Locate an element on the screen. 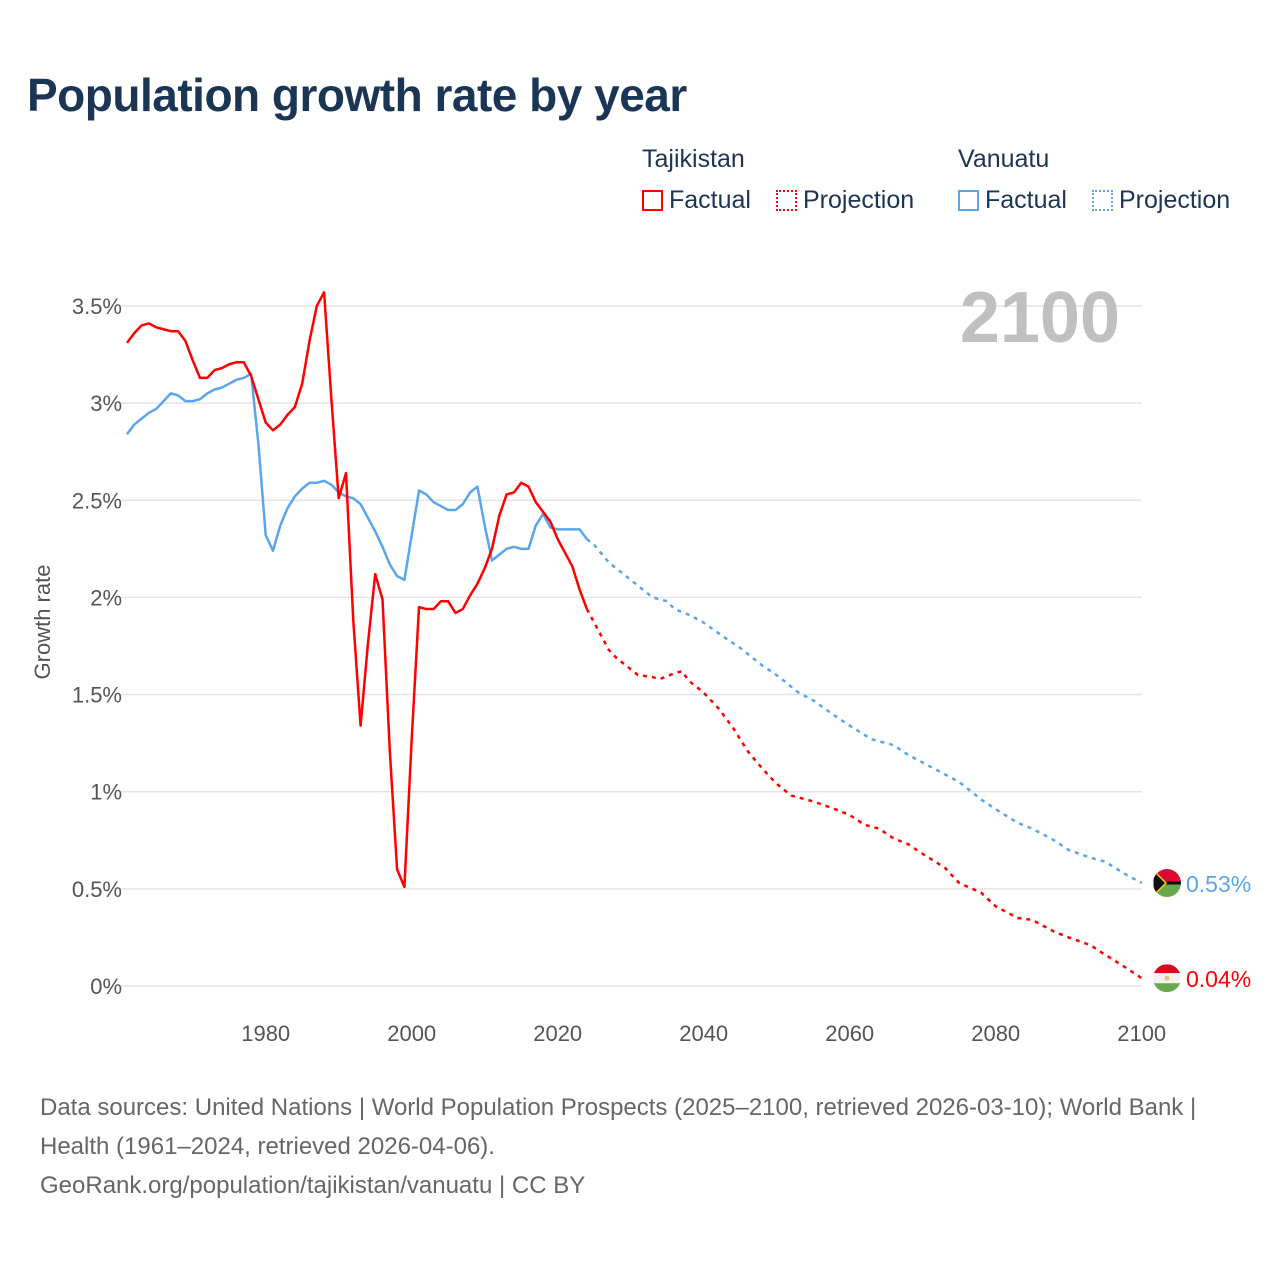  legend-country-tajikistan: Tajikistan is located at coordinates (693, 159).